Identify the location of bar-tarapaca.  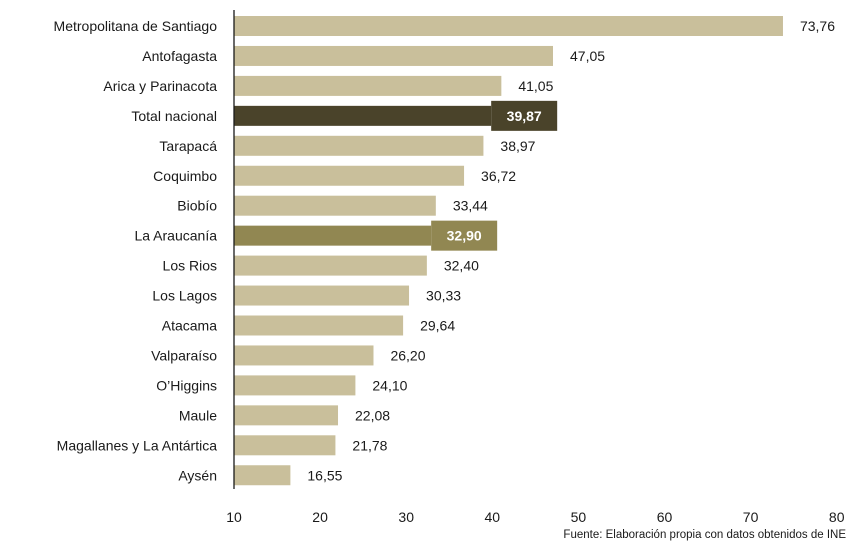
(359, 145).